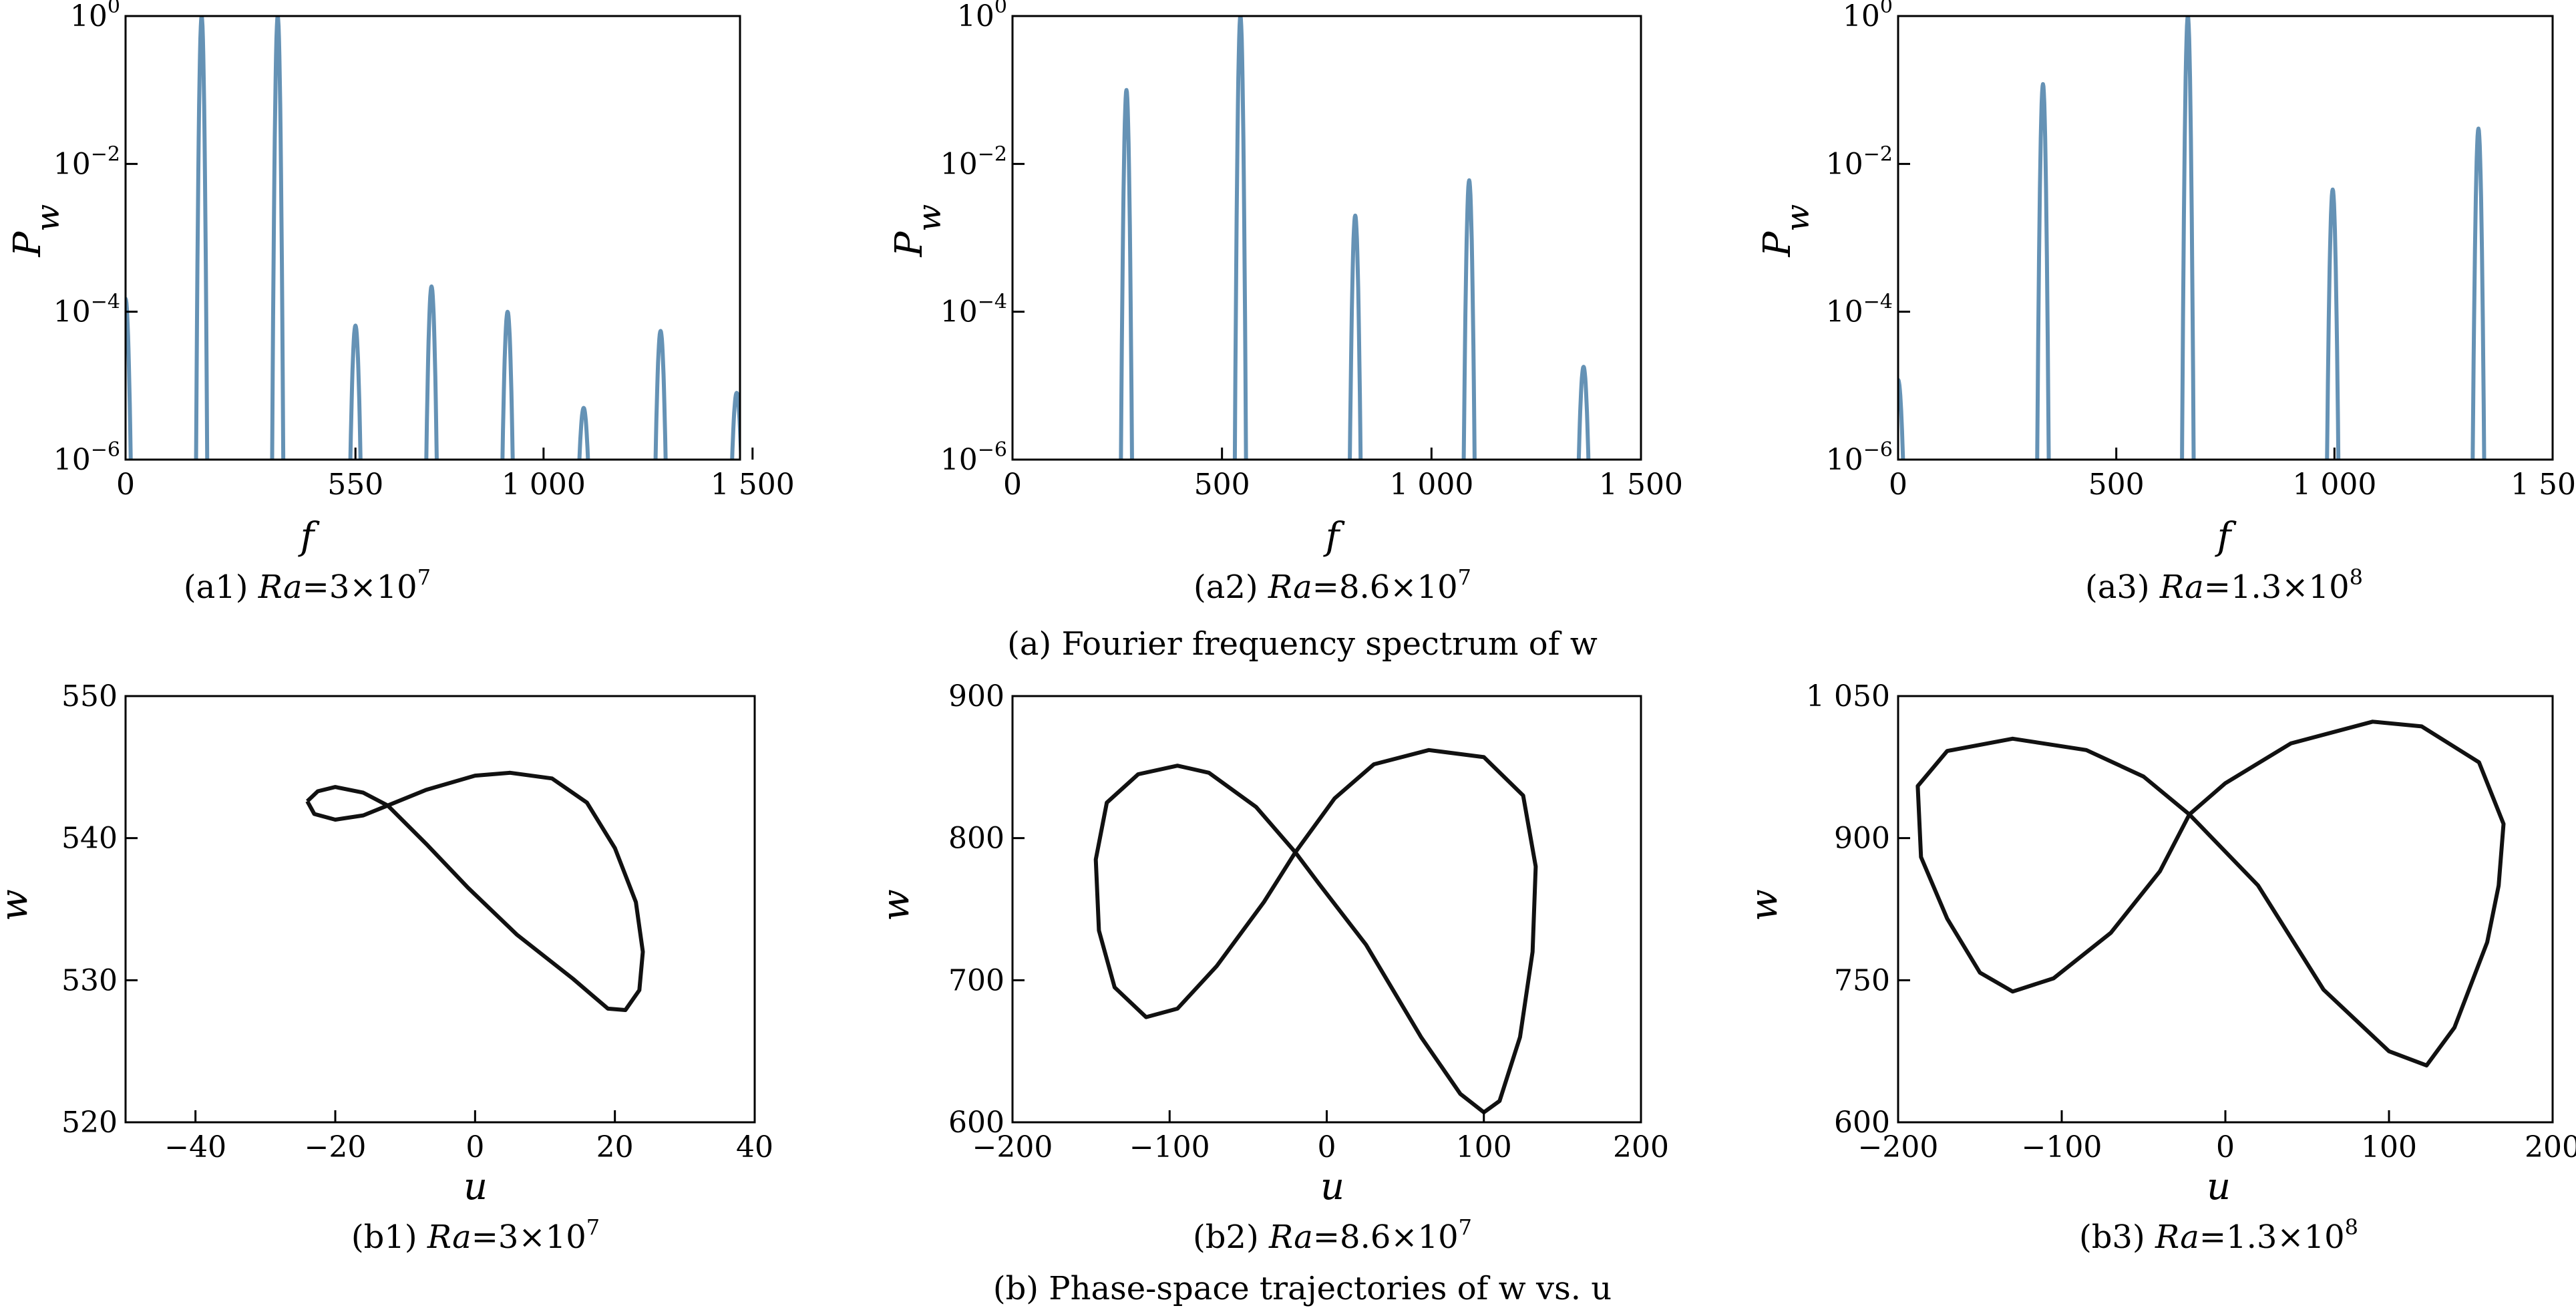  I want to click on plot-frame-b1, so click(440, 909).